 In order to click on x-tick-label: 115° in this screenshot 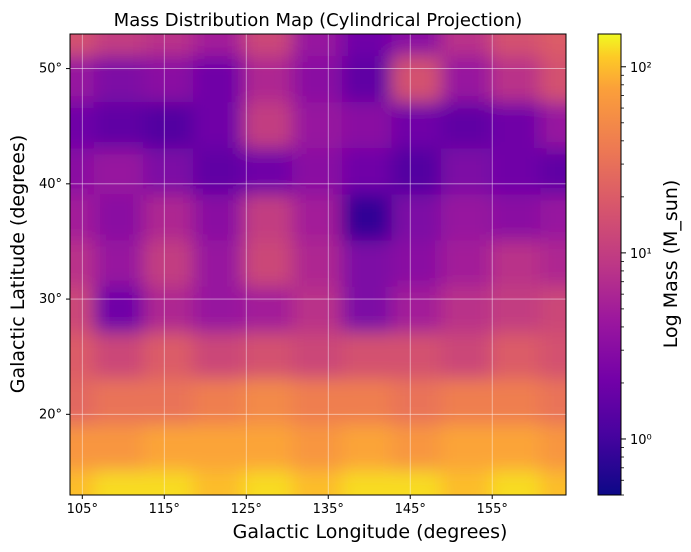, I will do `click(164, 509)`.